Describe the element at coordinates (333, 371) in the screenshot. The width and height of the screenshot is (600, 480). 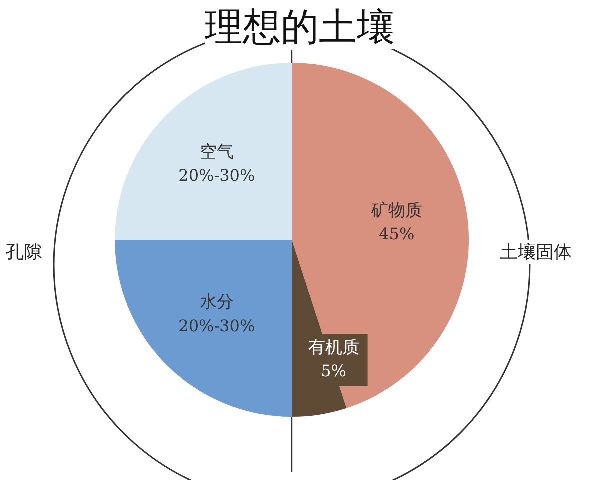
I see `data-label: 5%` at that location.